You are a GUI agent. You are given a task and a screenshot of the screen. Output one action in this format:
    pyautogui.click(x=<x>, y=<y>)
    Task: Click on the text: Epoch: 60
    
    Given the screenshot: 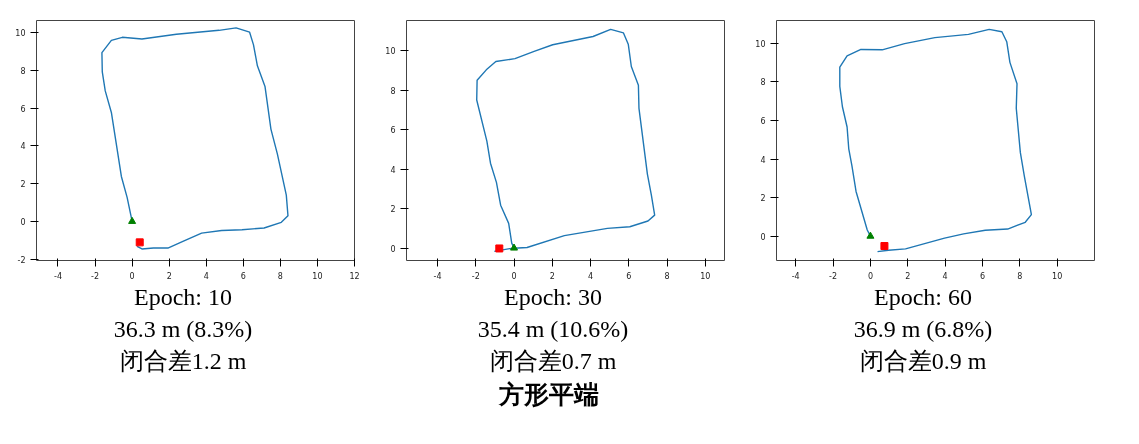 What is the action you would take?
    pyautogui.click(x=923, y=297)
    